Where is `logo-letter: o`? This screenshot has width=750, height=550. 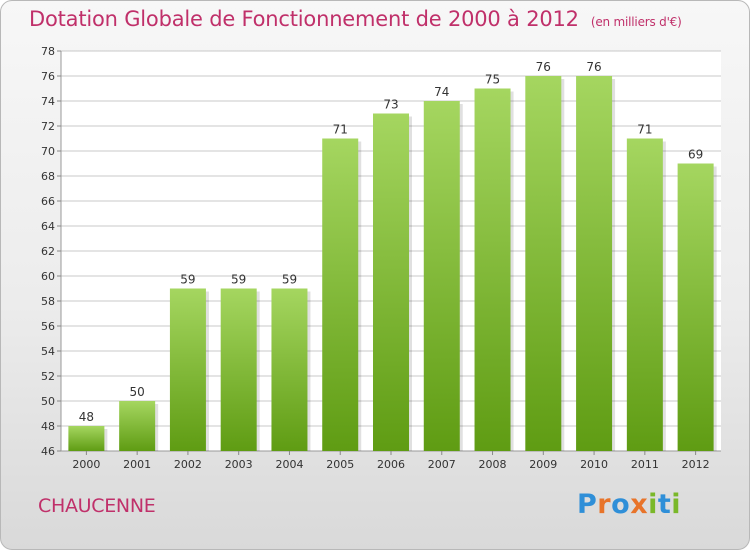 logo-letter: o is located at coordinates (621, 504).